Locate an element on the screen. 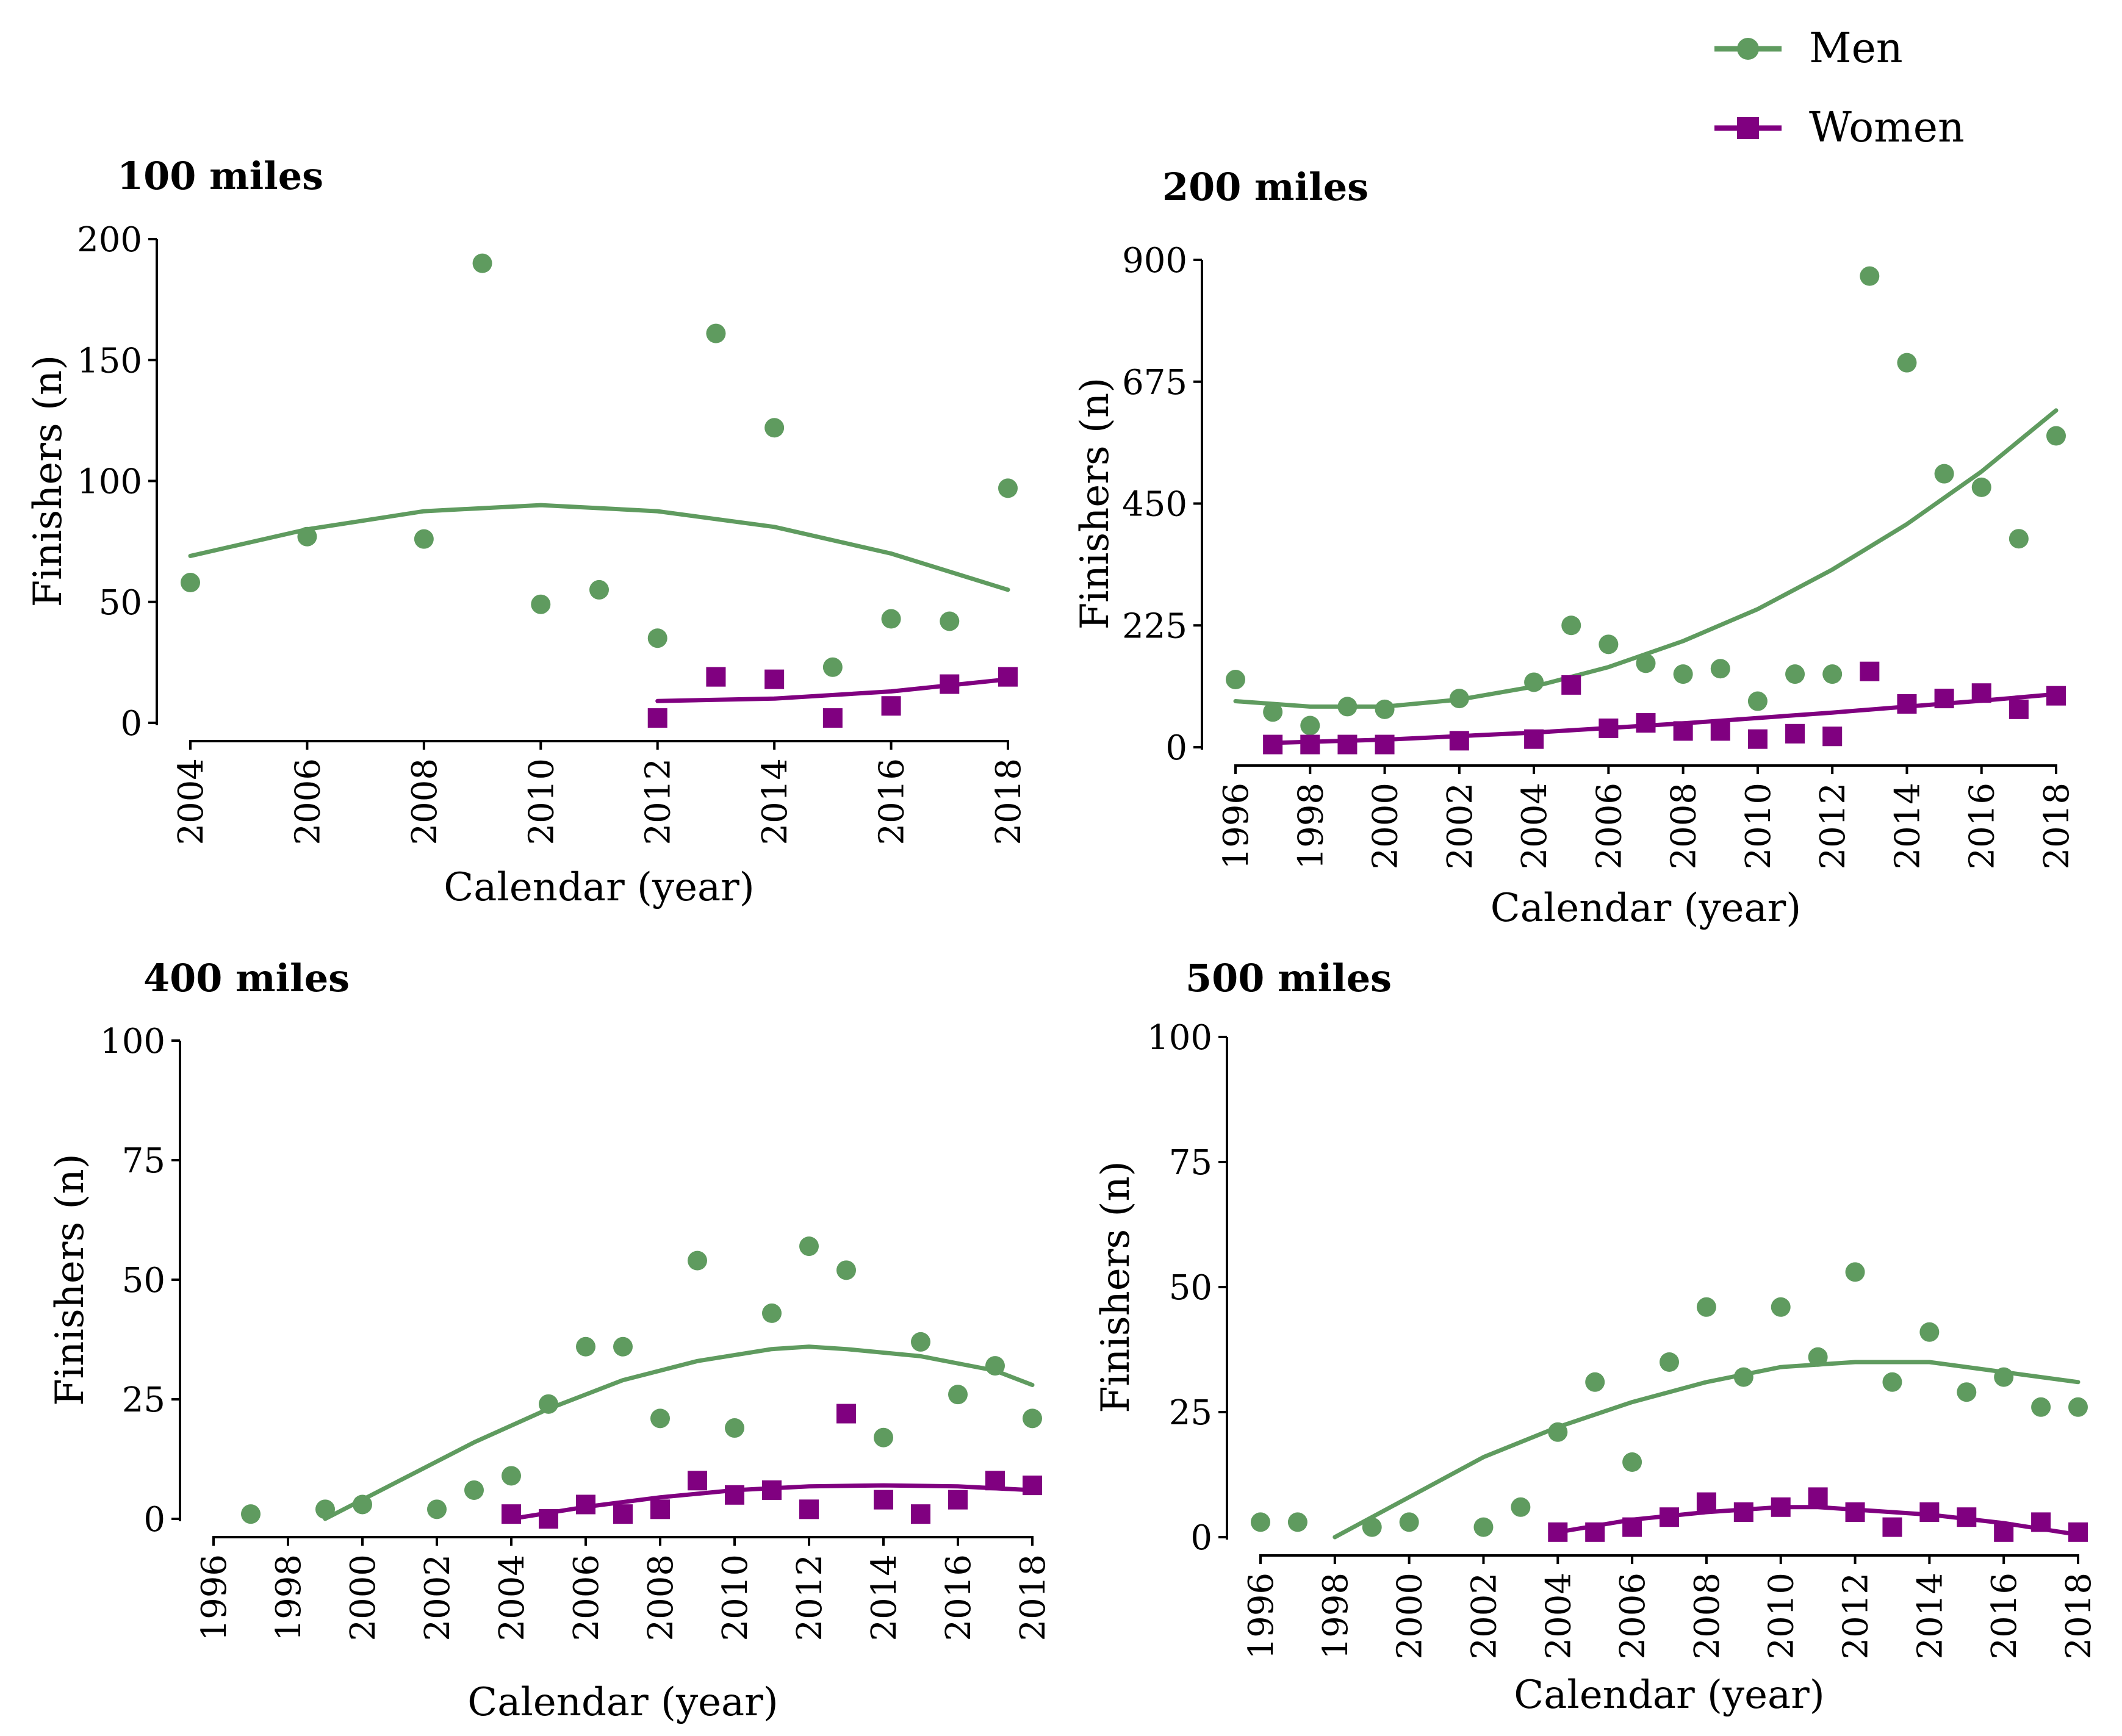 Image resolution: width=2122 pixels, height=1736 pixels. y-tick-label-400-miles: 0 is located at coordinates (154, 1520).